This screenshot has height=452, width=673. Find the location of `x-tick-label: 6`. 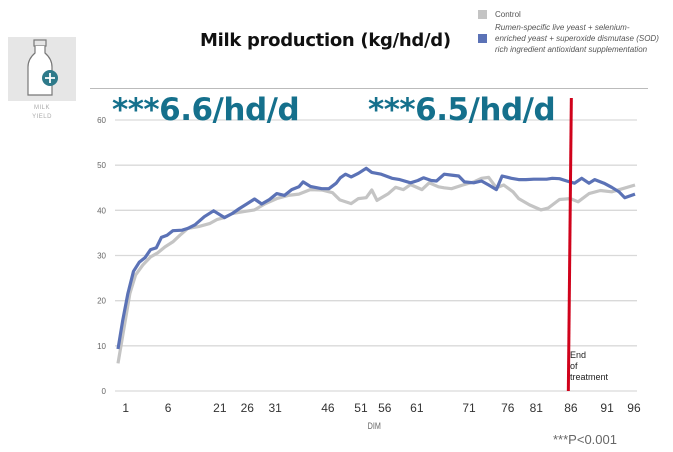

x-tick-label: 6 is located at coordinates (168, 408).